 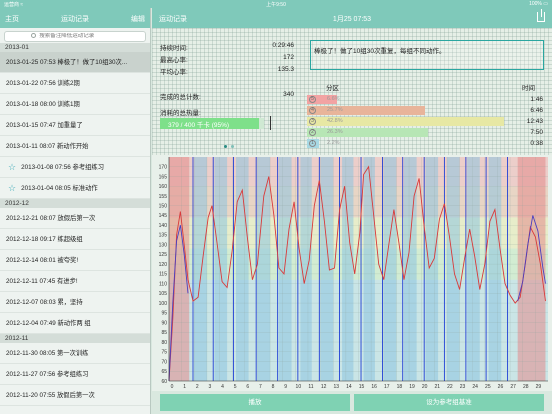 I want to click on duration-value: 0:29:46, so click(x=283, y=45).